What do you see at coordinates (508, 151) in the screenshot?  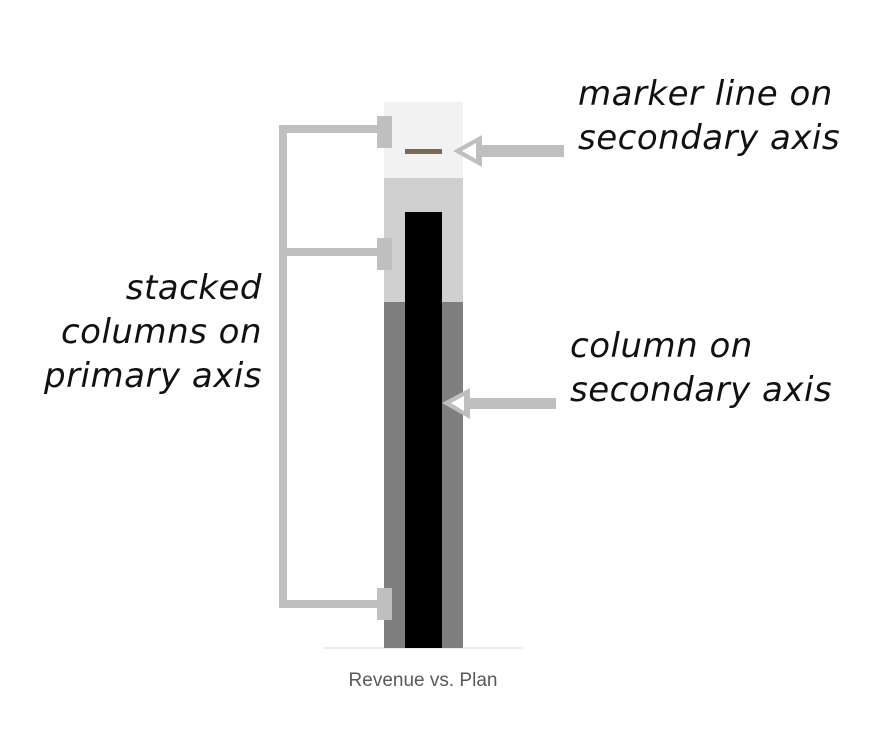 I see `arrow-to-marker-line` at bounding box center [508, 151].